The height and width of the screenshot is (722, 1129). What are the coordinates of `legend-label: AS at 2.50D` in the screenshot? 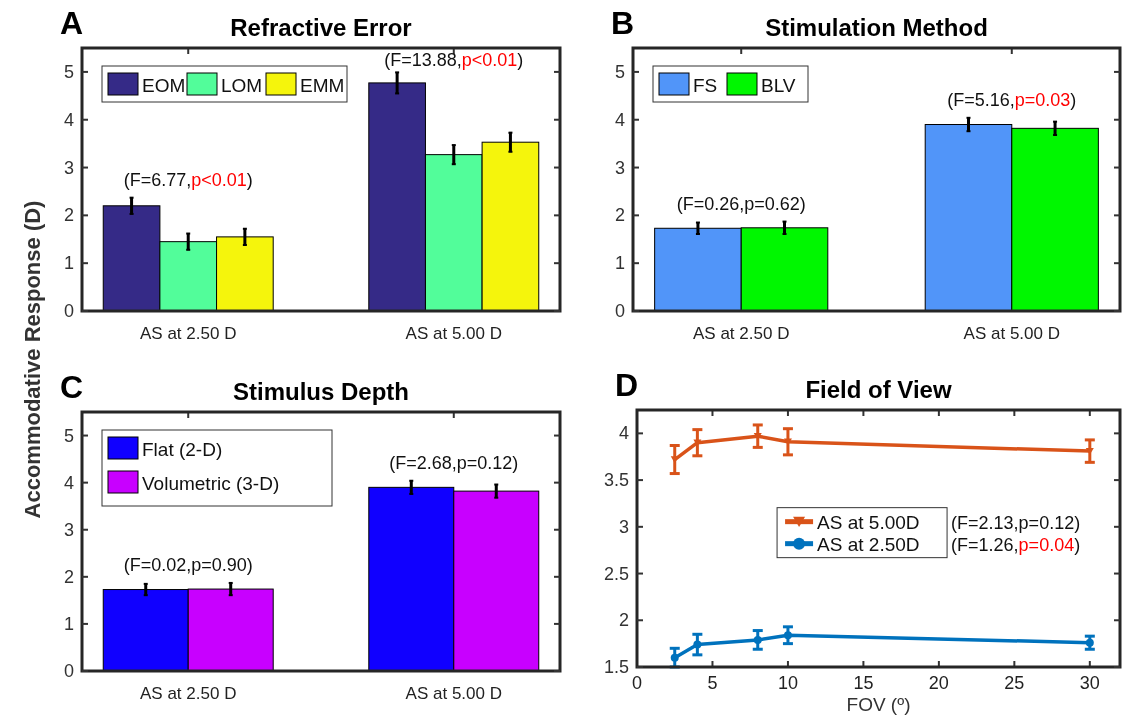 It's located at (868, 544).